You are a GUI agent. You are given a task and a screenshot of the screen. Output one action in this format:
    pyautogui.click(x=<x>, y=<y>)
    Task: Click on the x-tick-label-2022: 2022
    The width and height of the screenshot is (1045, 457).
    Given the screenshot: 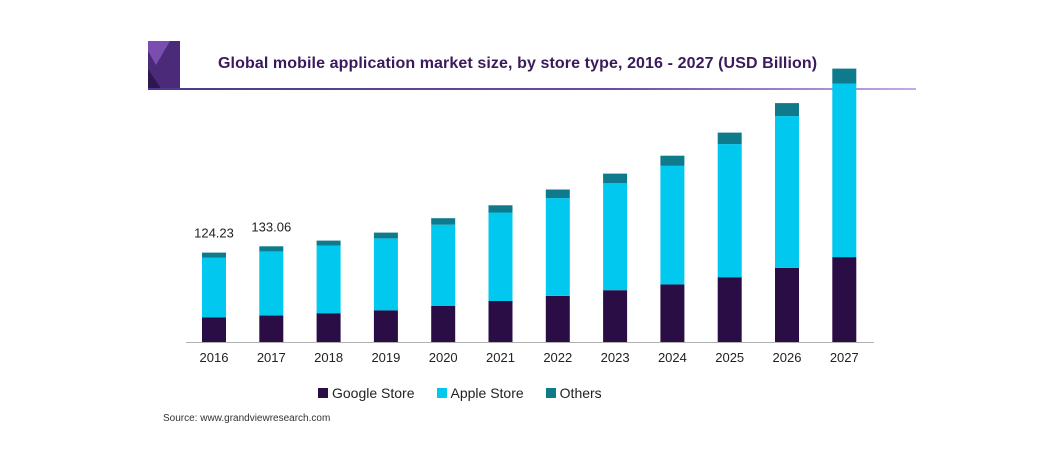 What is the action you would take?
    pyautogui.click(x=557, y=357)
    